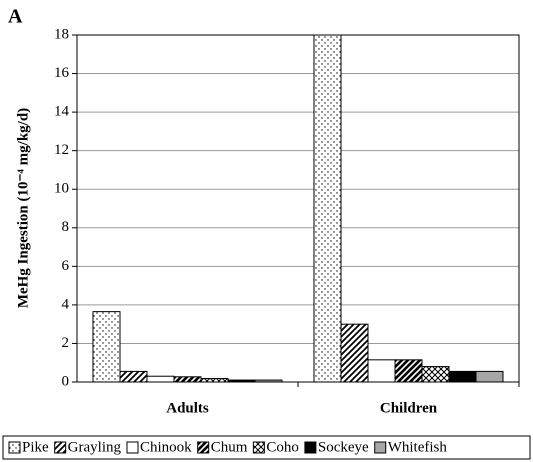  What do you see at coordinates (61, 150) in the screenshot?
I see `y-tick-label: 12` at bounding box center [61, 150].